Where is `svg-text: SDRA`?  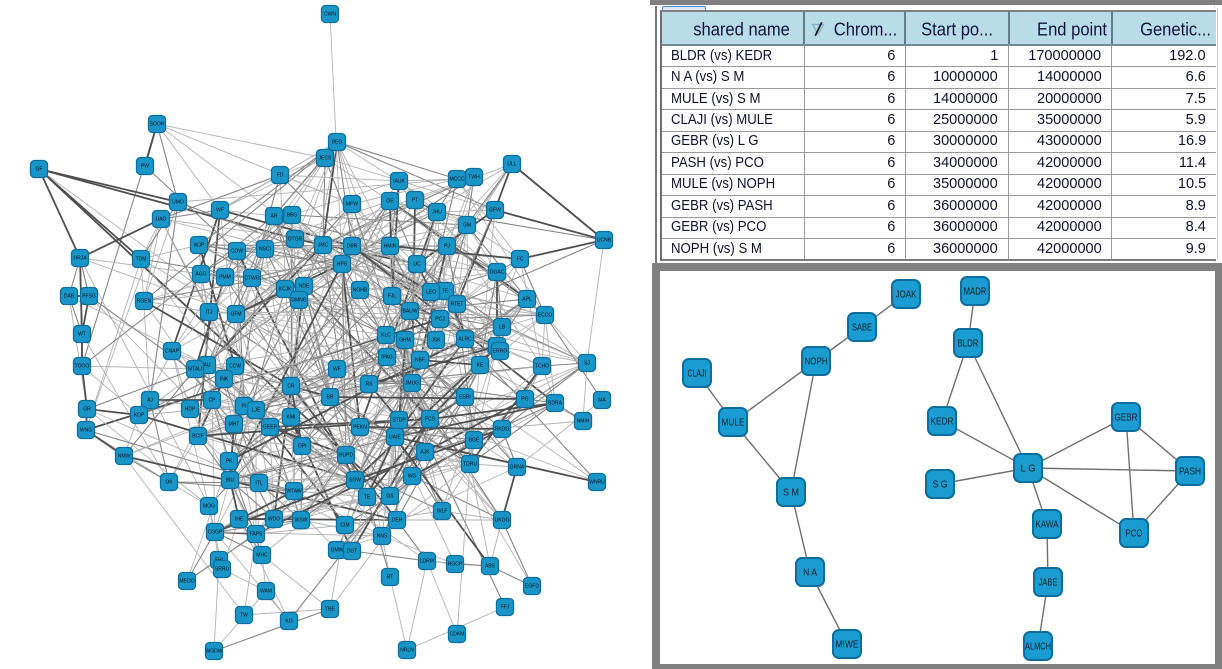
svg-text: SDRA is located at coordinates (555, 404).